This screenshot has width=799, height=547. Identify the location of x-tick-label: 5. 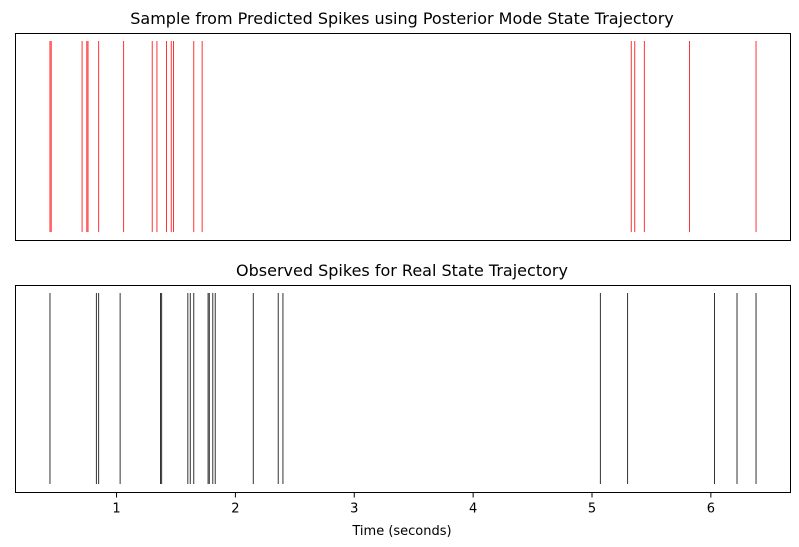
(592, 509).